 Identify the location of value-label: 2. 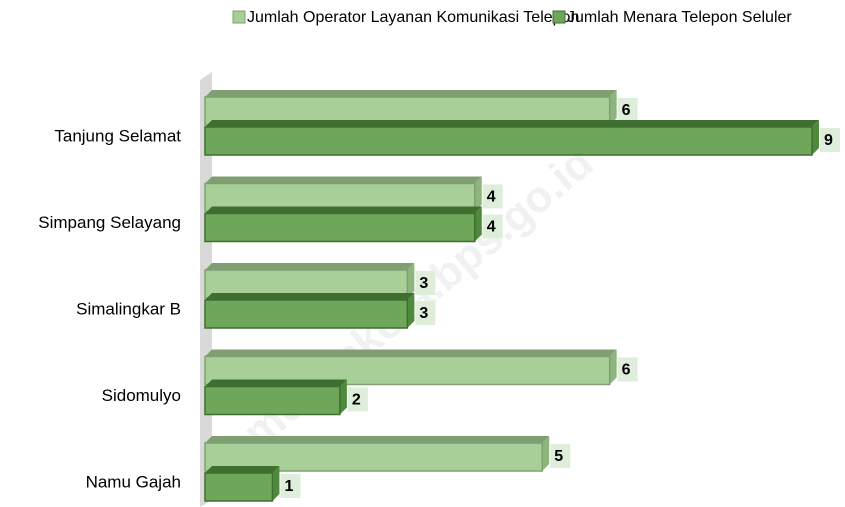
(356, 400).